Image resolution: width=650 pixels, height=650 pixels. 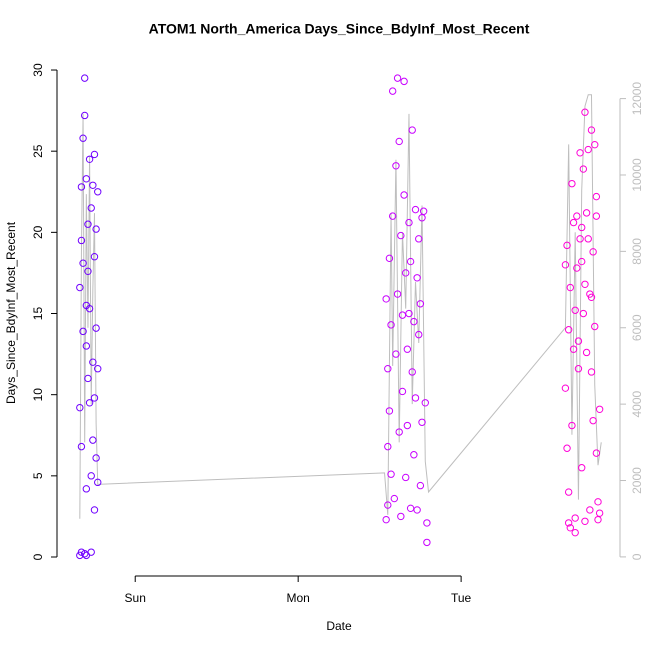 I want to click on y-tick-label: 30, so click(x=38, y=70).